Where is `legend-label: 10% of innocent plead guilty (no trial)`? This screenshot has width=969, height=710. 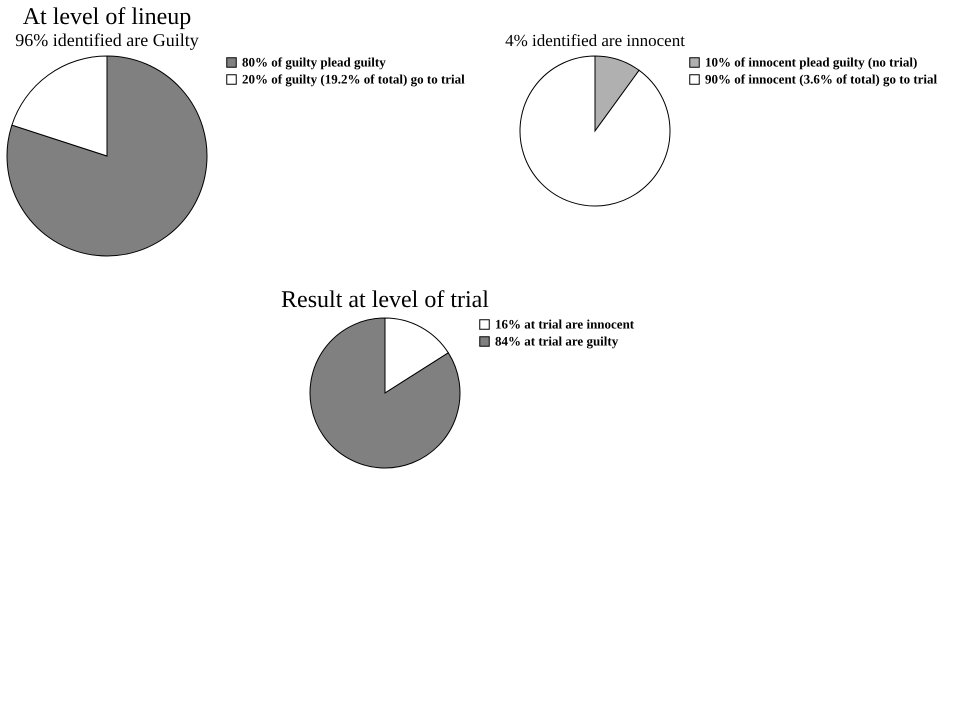 legend-label: 10% of innocent plead guilty (no trial) is located at coordinates (811, 62).